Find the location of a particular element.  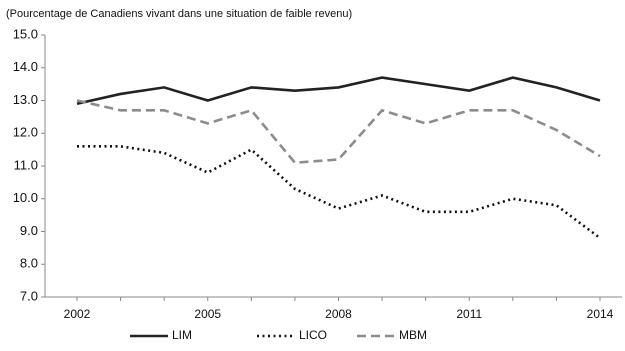

legend-label: LICO is located at coordinates (313, 335).